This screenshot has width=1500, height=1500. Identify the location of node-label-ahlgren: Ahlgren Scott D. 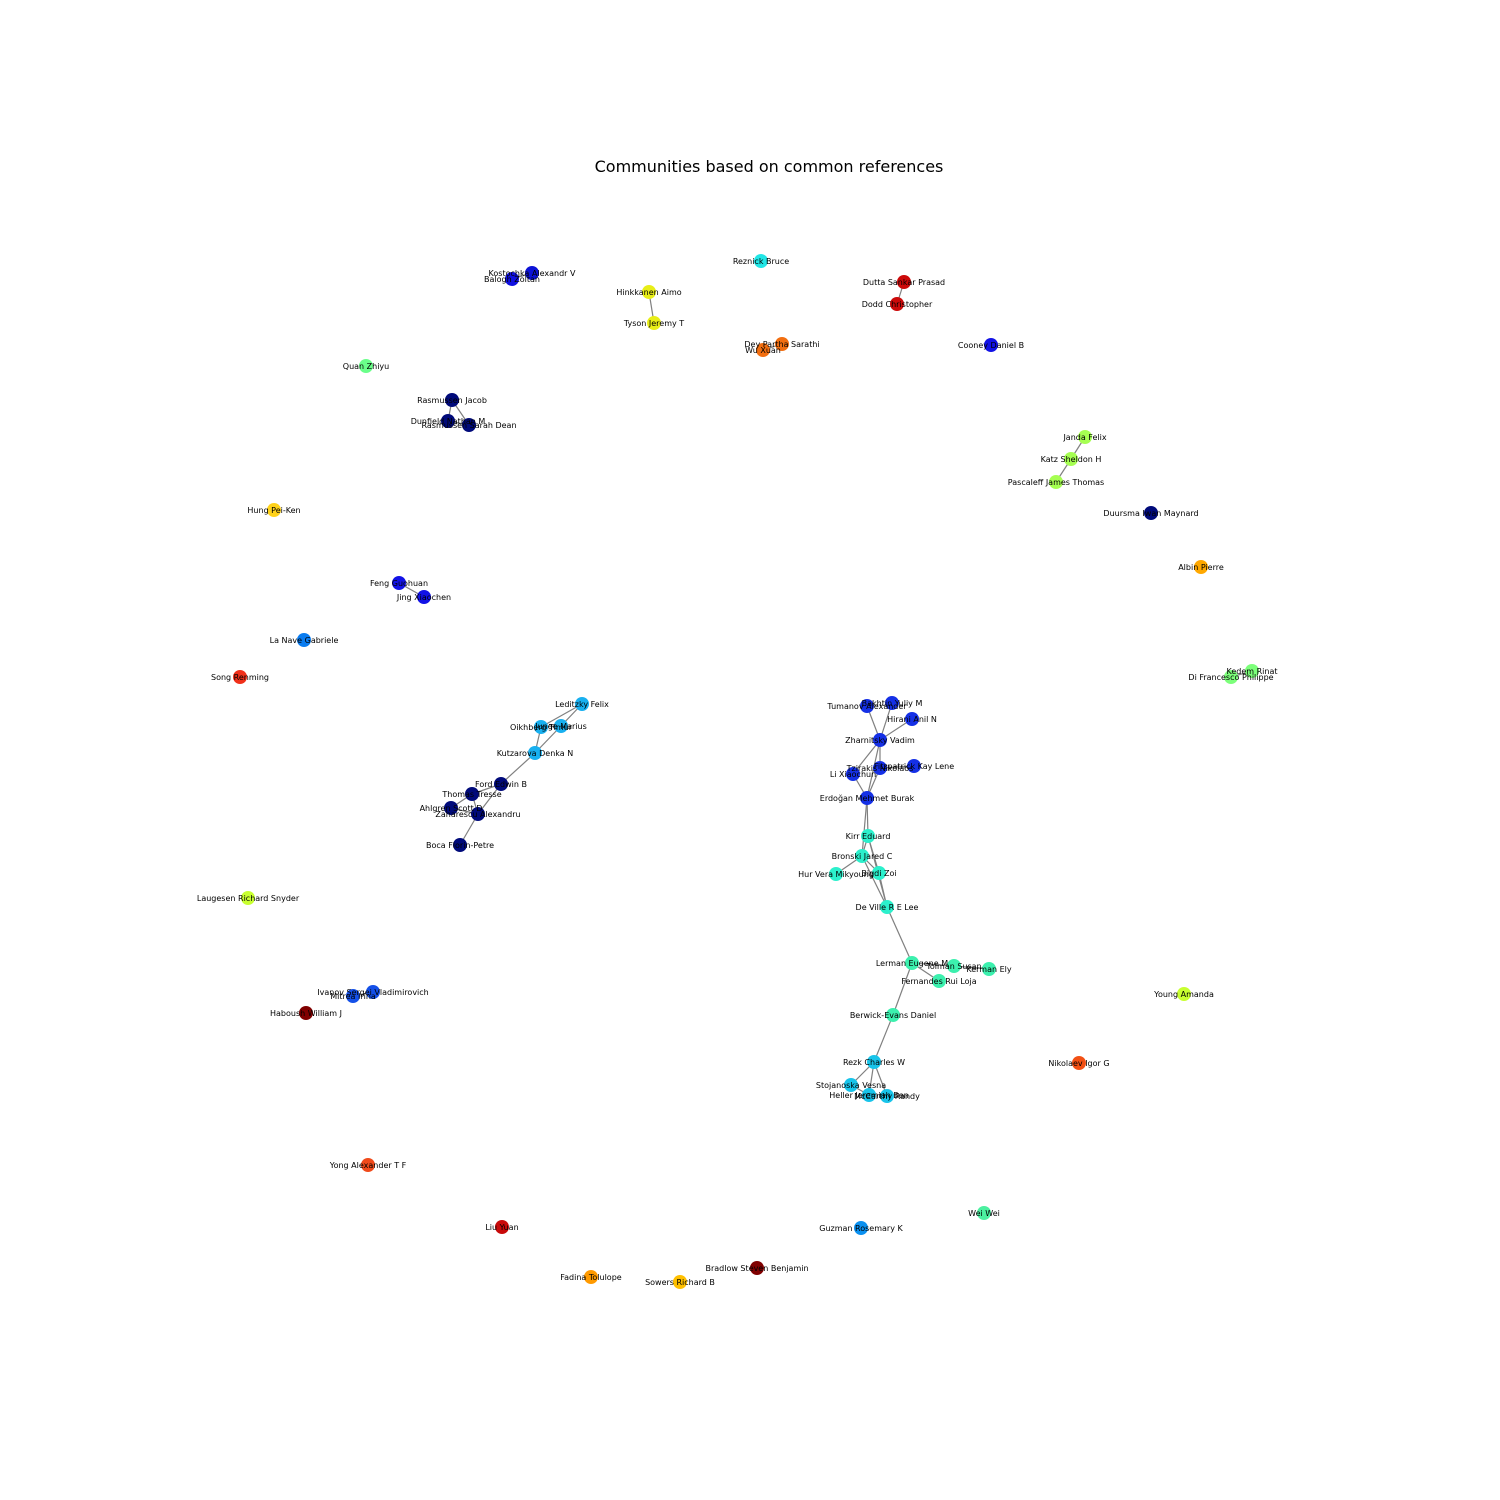
(451, 808).